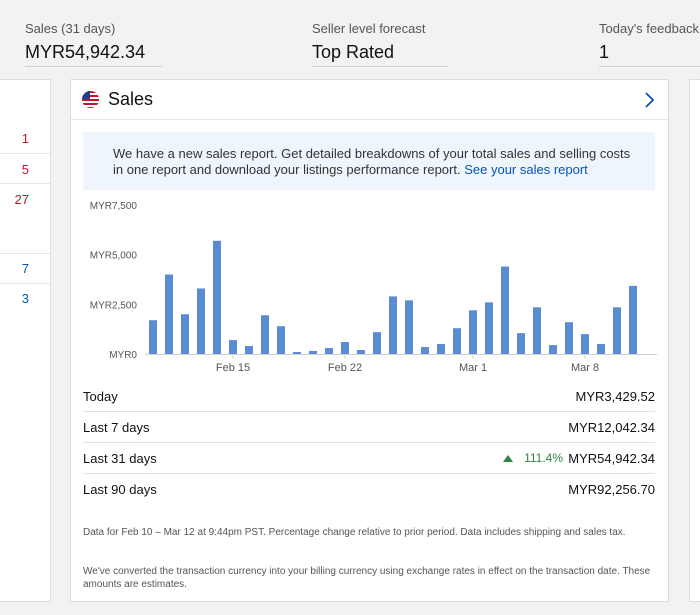 The image size is (700, 615). I want to click on x-tick-label: Feb 22, so click(345, 368).